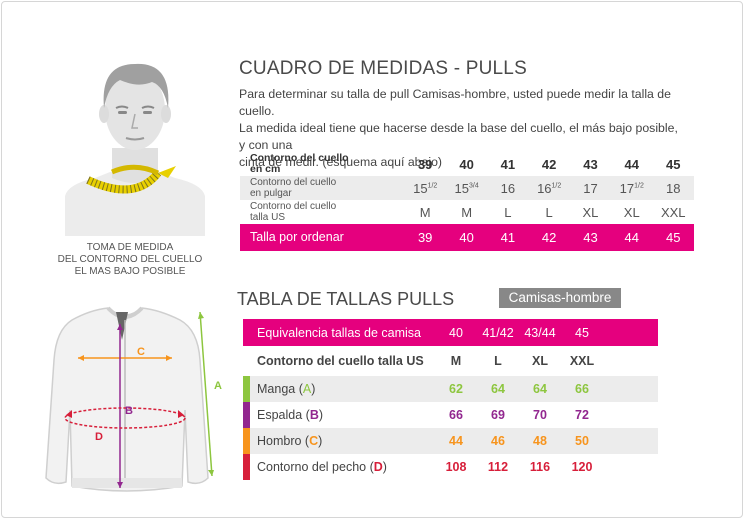  I want to click on table-cell: 17, so click(590, 188).